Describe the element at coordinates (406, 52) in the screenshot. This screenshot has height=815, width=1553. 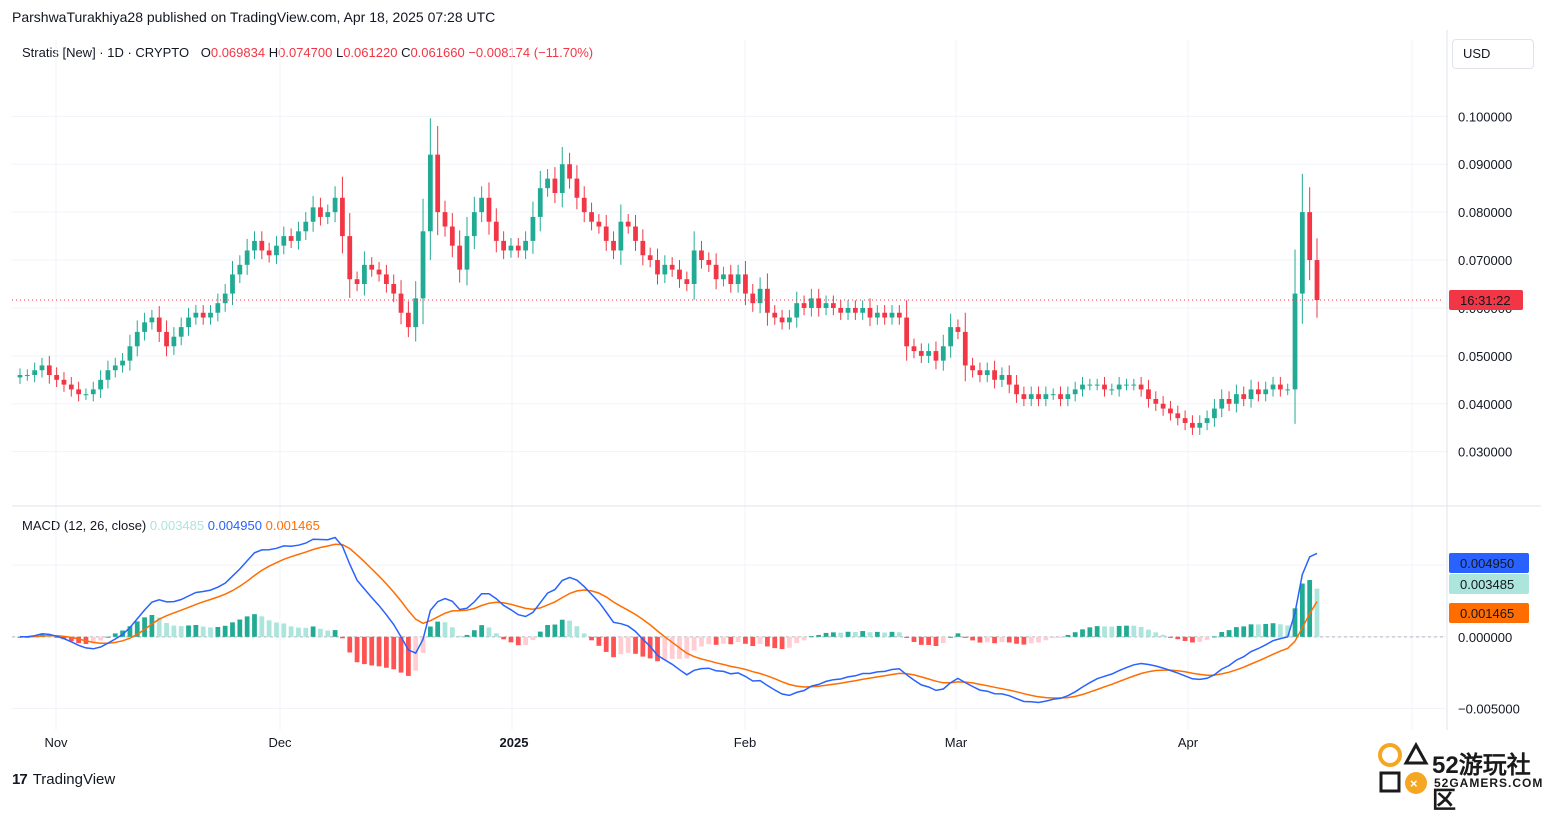
I see `close-label: C` at that location.